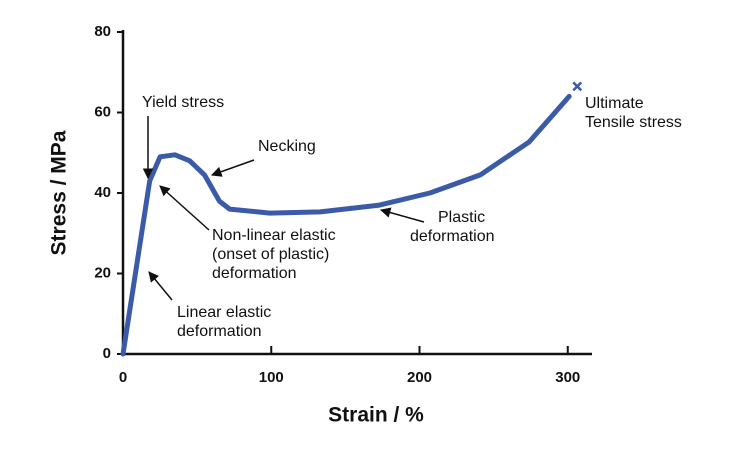 Image resolution: width=740 pixels, height=463 pixels. Describe the element at coordinates (59, 192) in the screenshot. I see `y-axis-label: Stress / MPa` at that location.